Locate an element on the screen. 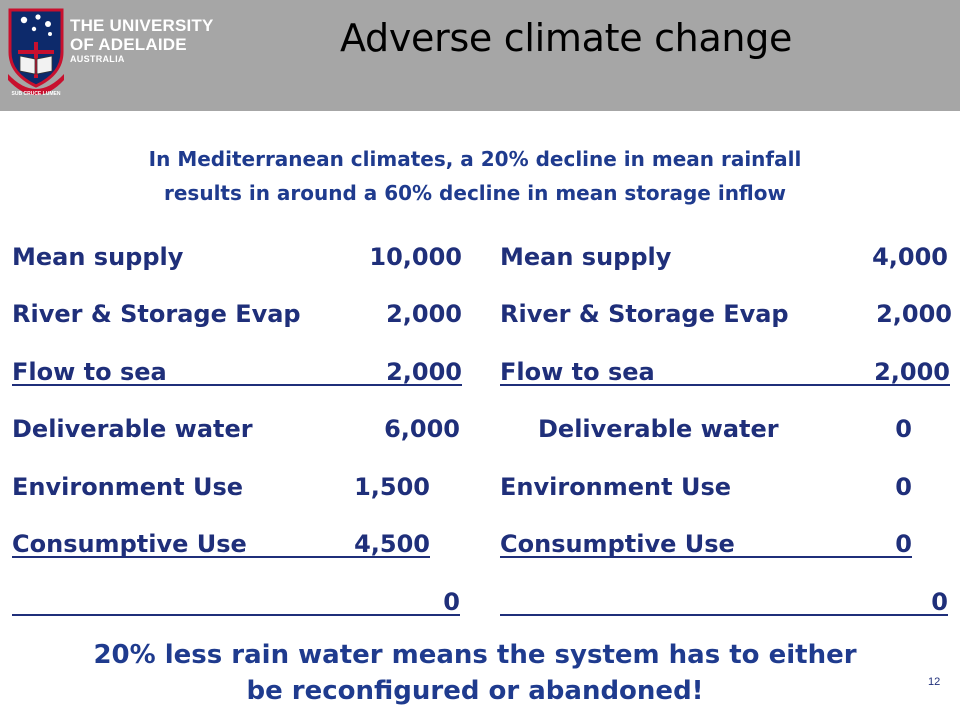 Image resolution: width=960 pixels, height=720 pixels. right-row-label: Flow to sea is located at coordinates (577, 372).